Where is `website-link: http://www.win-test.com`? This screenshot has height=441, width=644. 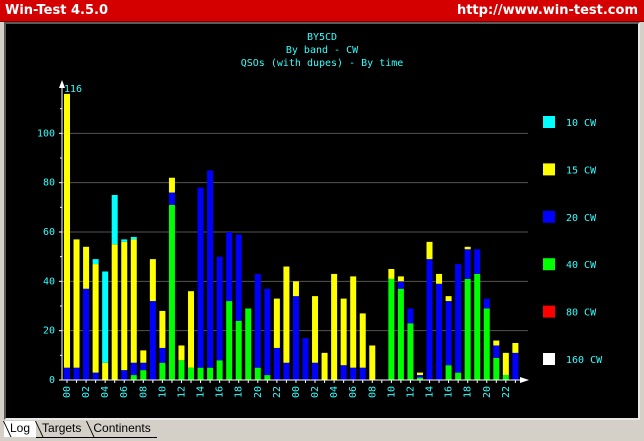
website-link: http://www.win-test.com is located at coordinates (547, 10).